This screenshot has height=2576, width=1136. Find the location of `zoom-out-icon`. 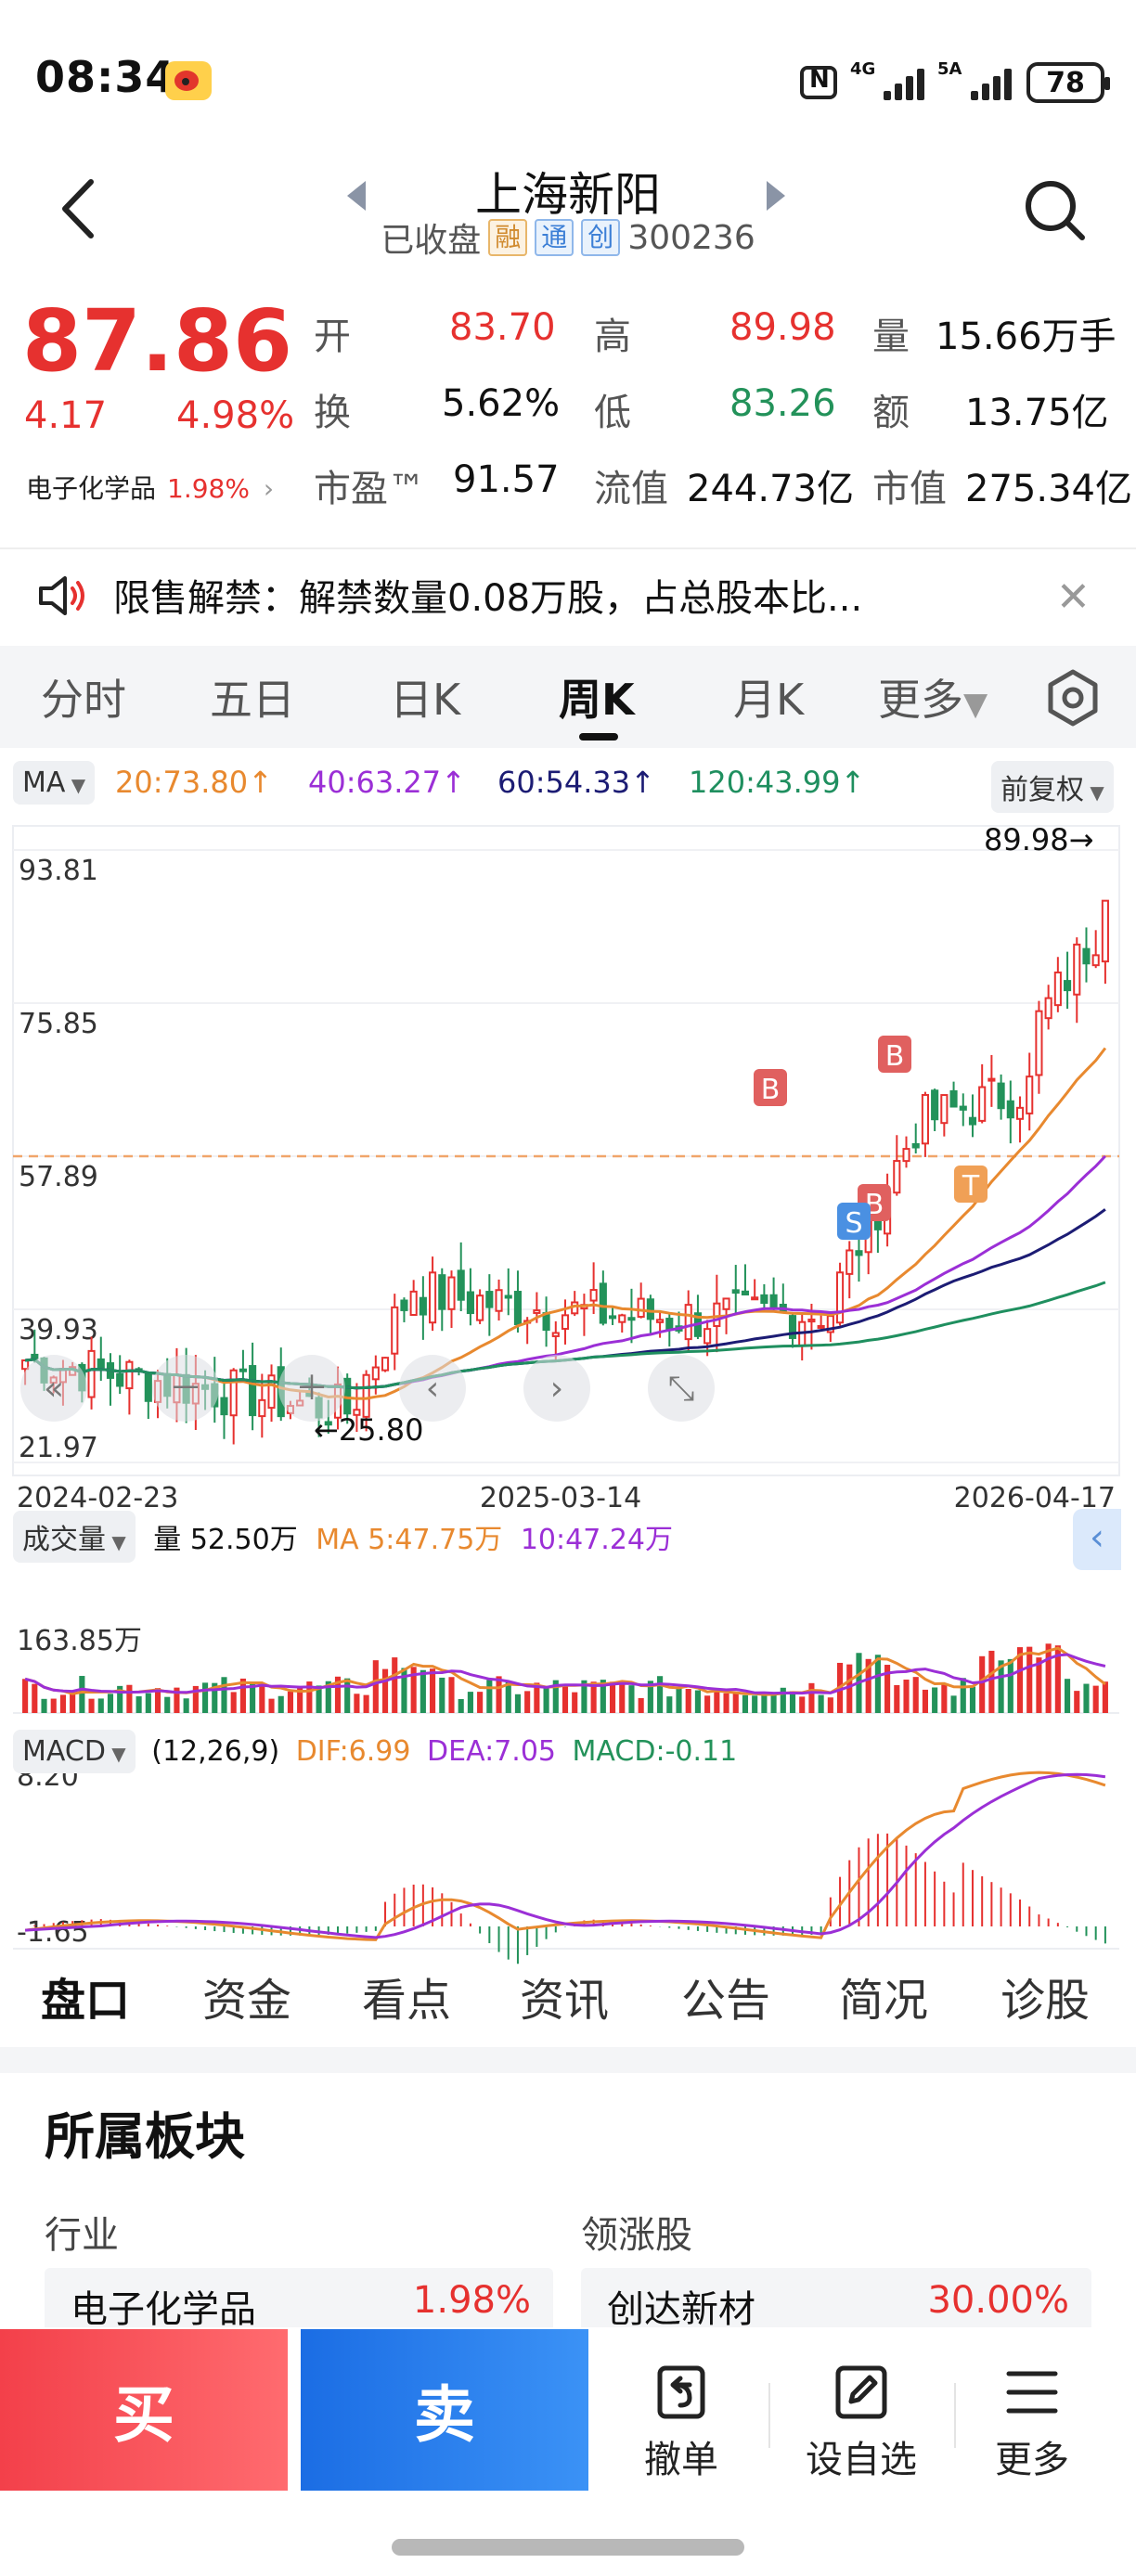

zoom-out-icon is located at coordinates (185, 1389).